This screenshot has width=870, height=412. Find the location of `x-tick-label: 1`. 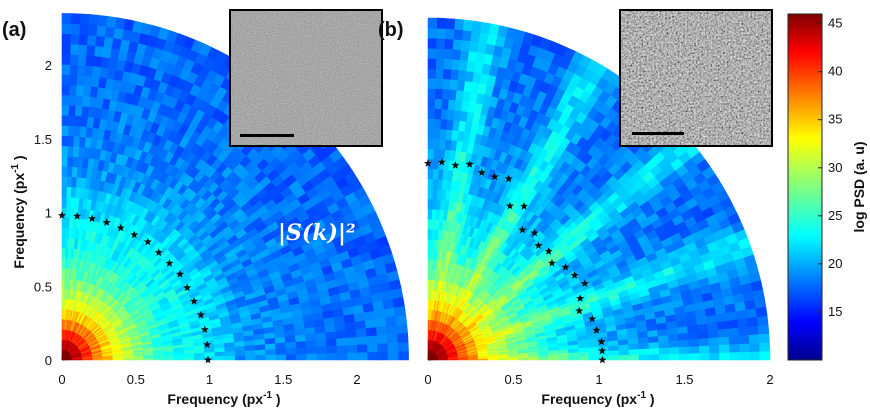

x-tick-label: 1 is located at coordinates (598, 379).